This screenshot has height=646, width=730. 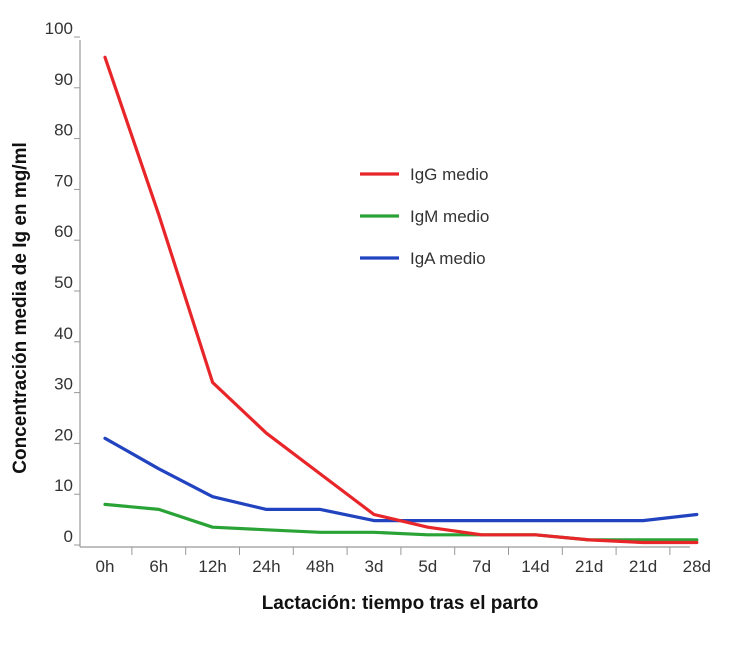 I want to click on y-tick-label: 90, so click(x=63, y=79).